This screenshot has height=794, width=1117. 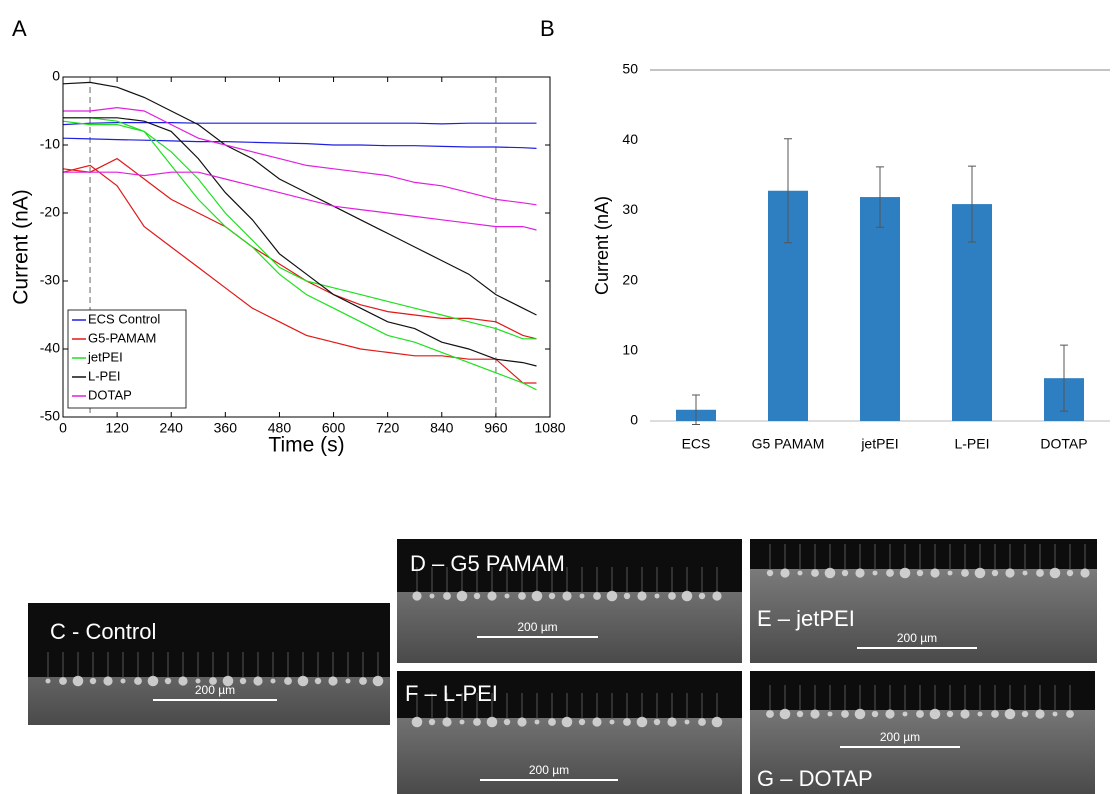 I want to click on micrograph: E – jetPEI 200 µm, so click(x=923, y=601).